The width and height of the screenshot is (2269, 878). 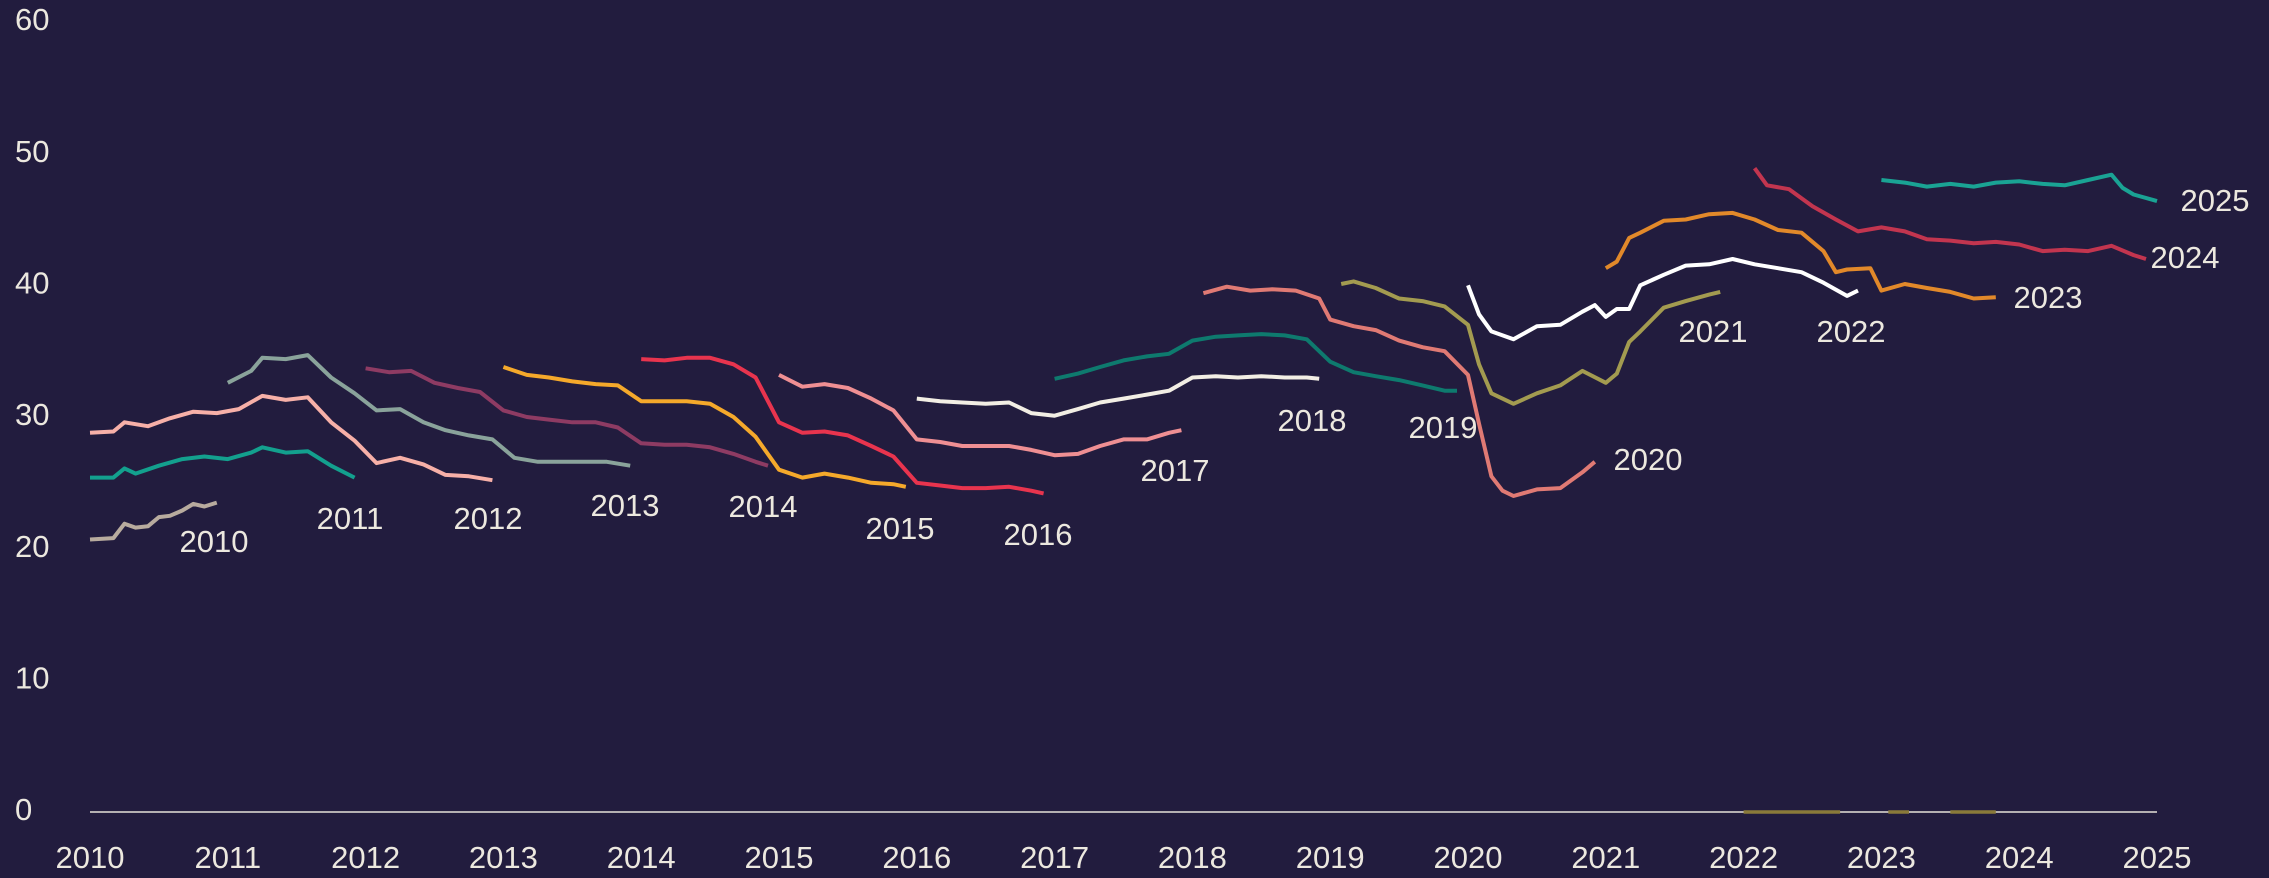 I want to click on x-tick-label: 2017, so click(x=1054, y=857).